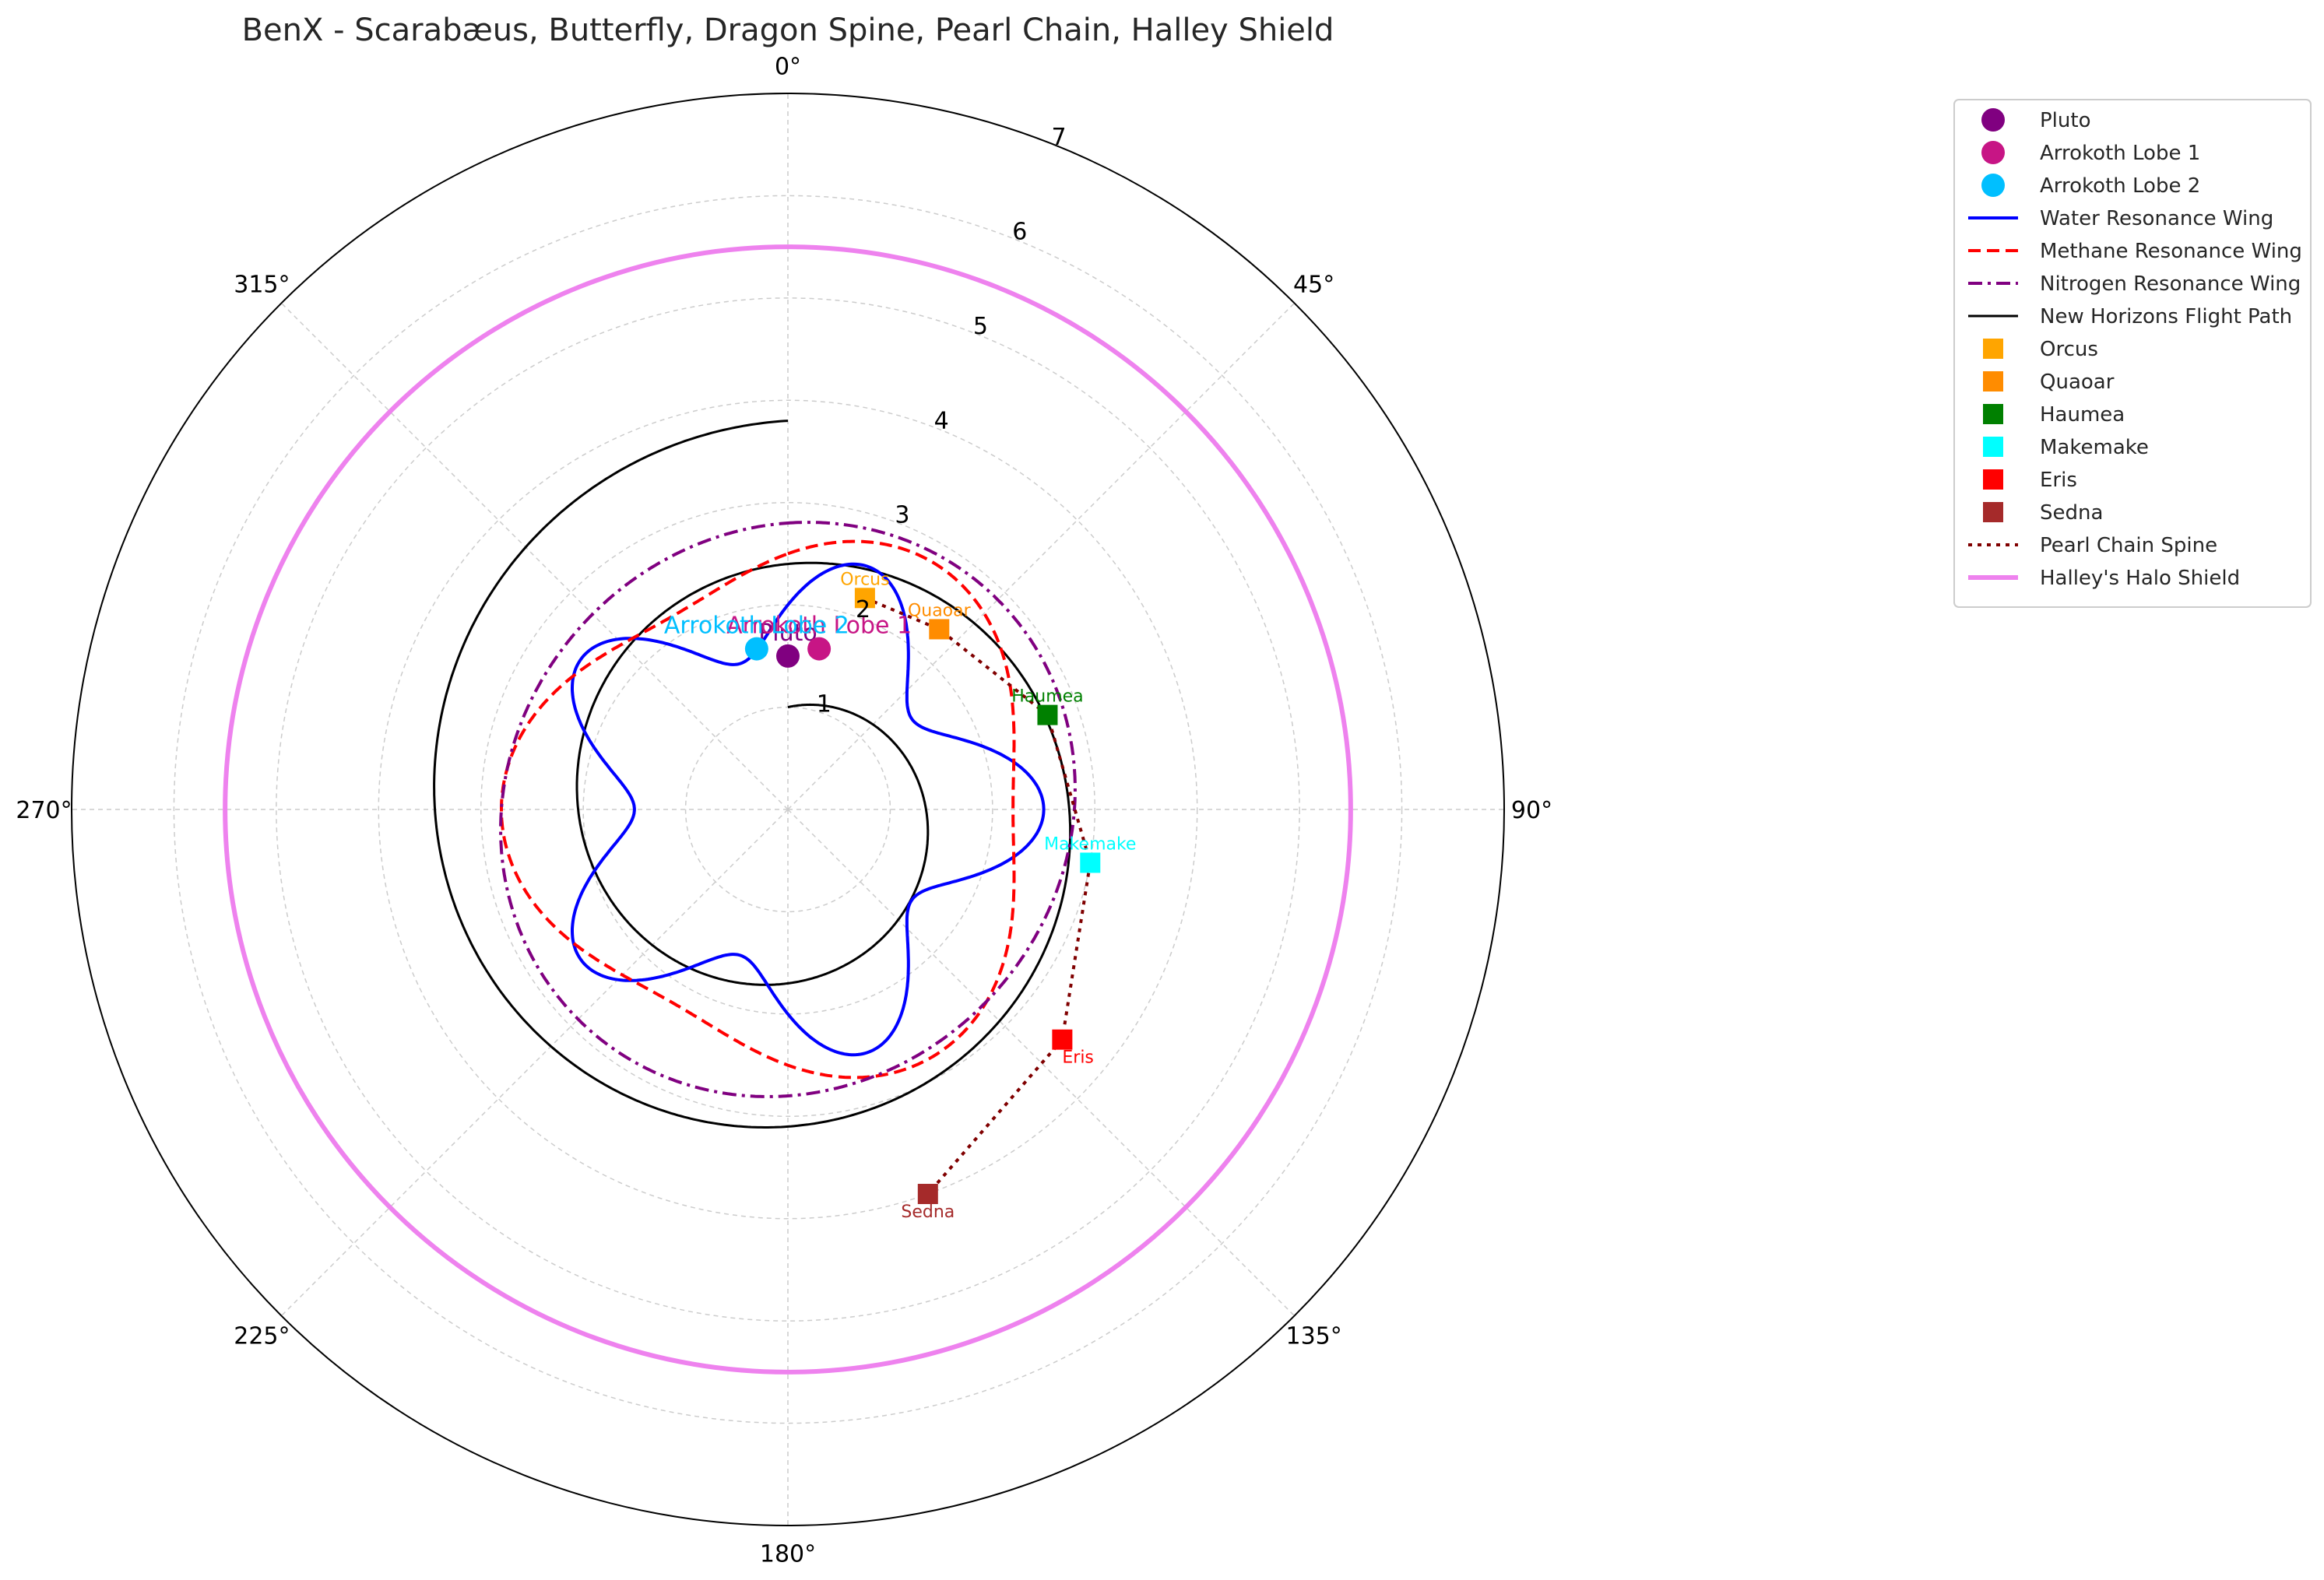  Describe the element at coordinates (2058, 480) in the screenshot. I see `legend-entry: Eris` at that location.